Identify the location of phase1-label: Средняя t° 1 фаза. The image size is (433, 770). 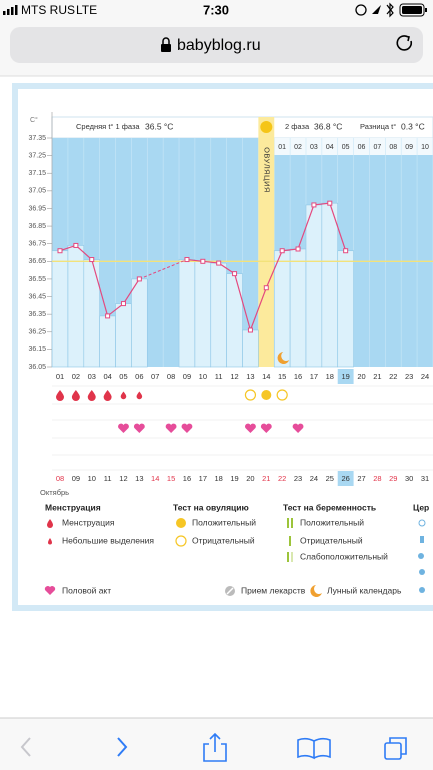
(108, 126).